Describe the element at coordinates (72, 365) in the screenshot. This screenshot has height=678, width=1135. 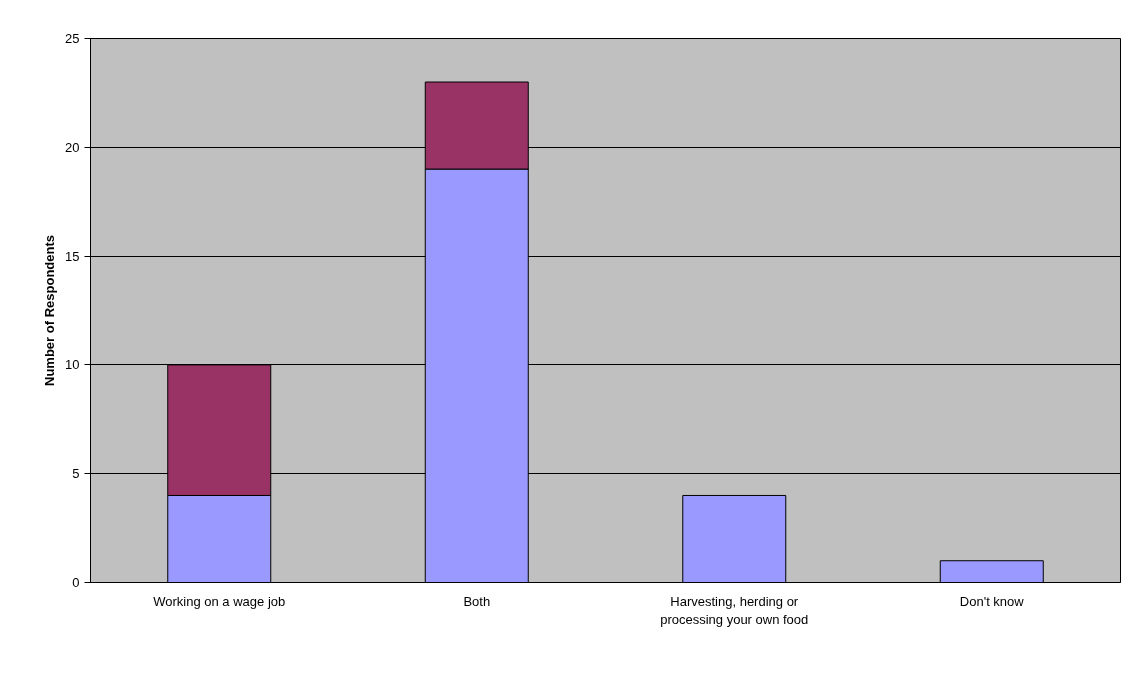
I see `y-tick-label: 10` at that location.